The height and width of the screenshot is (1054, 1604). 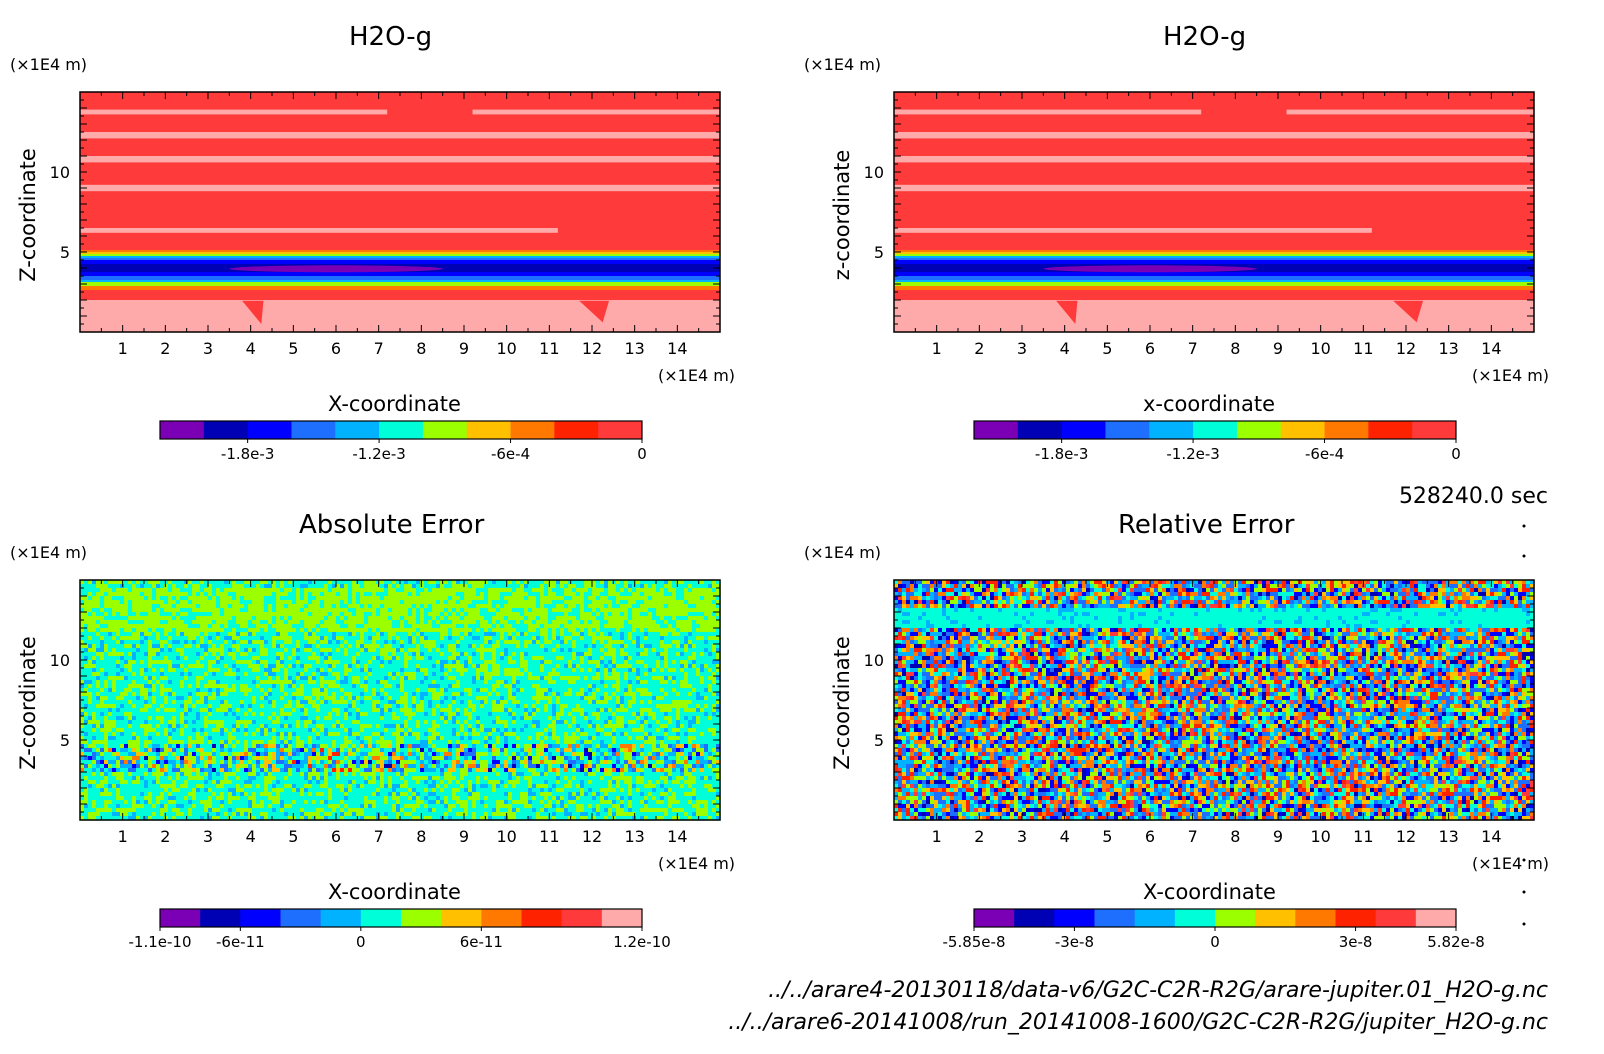 I want to click on panel-2-y-title: z-coordinate, so click(x=842, y=215).